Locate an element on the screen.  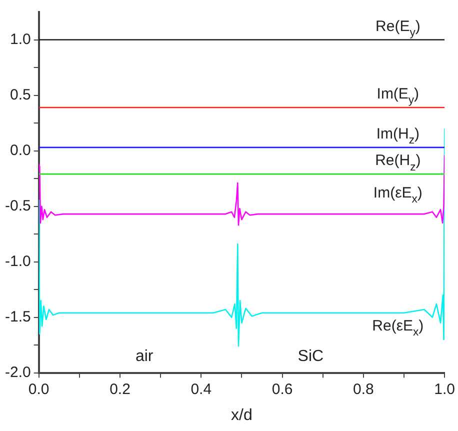
y-tick-label: 0.5 is located at coordinates (20, 95).